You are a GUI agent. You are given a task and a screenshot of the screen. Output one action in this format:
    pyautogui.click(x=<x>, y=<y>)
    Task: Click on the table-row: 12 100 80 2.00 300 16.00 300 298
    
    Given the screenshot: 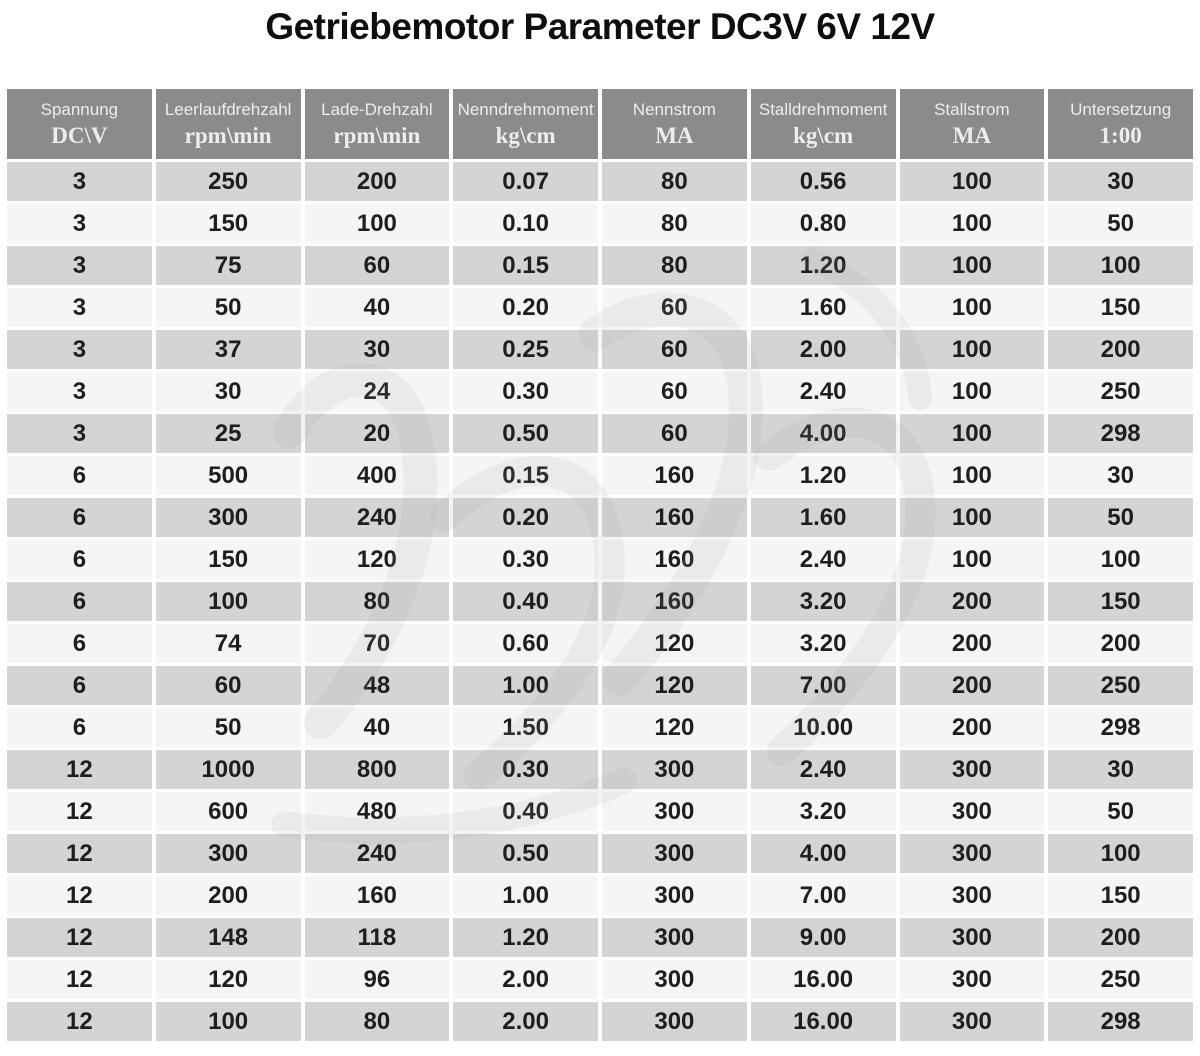 What is the action you would take?
    pyautogui.click(x=600, y=1021)
    